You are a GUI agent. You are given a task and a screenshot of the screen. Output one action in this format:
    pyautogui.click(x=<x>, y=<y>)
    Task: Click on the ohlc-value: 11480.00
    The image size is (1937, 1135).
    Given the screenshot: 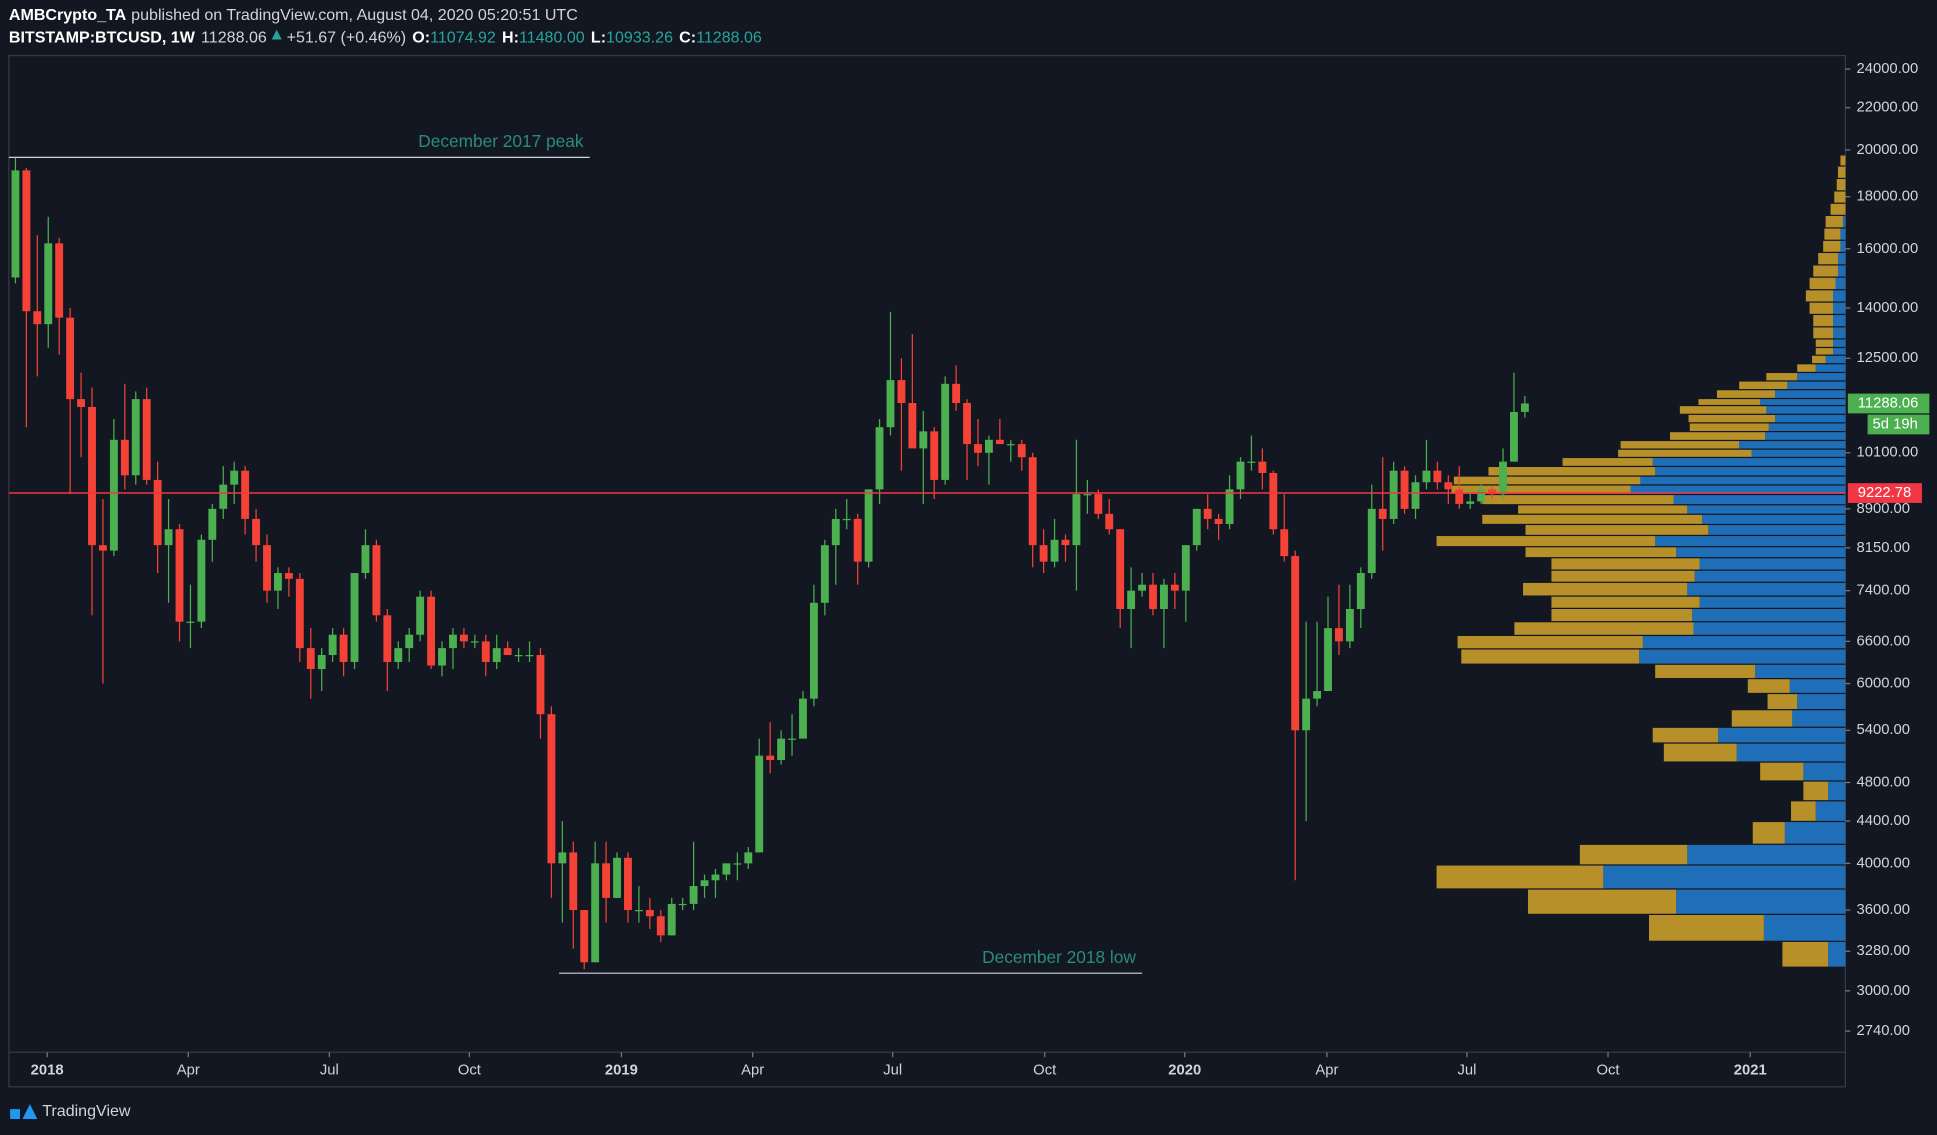 What is the action you would take?
    pyautogui.click(x=552, y=38)
    